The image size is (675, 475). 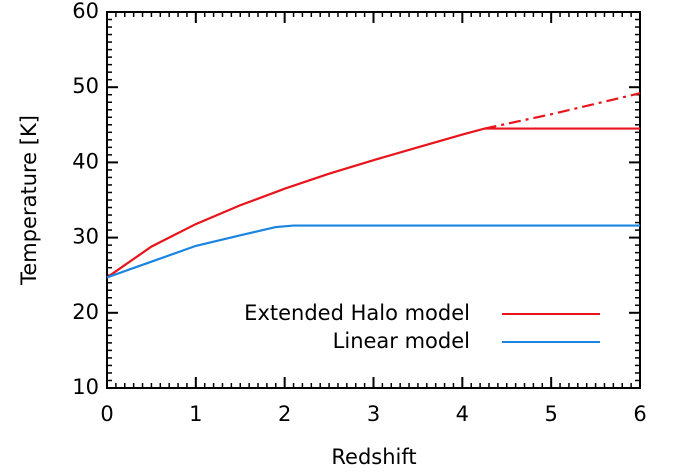 What do you see at coordinates (106, 414) in the screenshot?
I see `x-tick-label: 0` at bounding box center [106, 414].